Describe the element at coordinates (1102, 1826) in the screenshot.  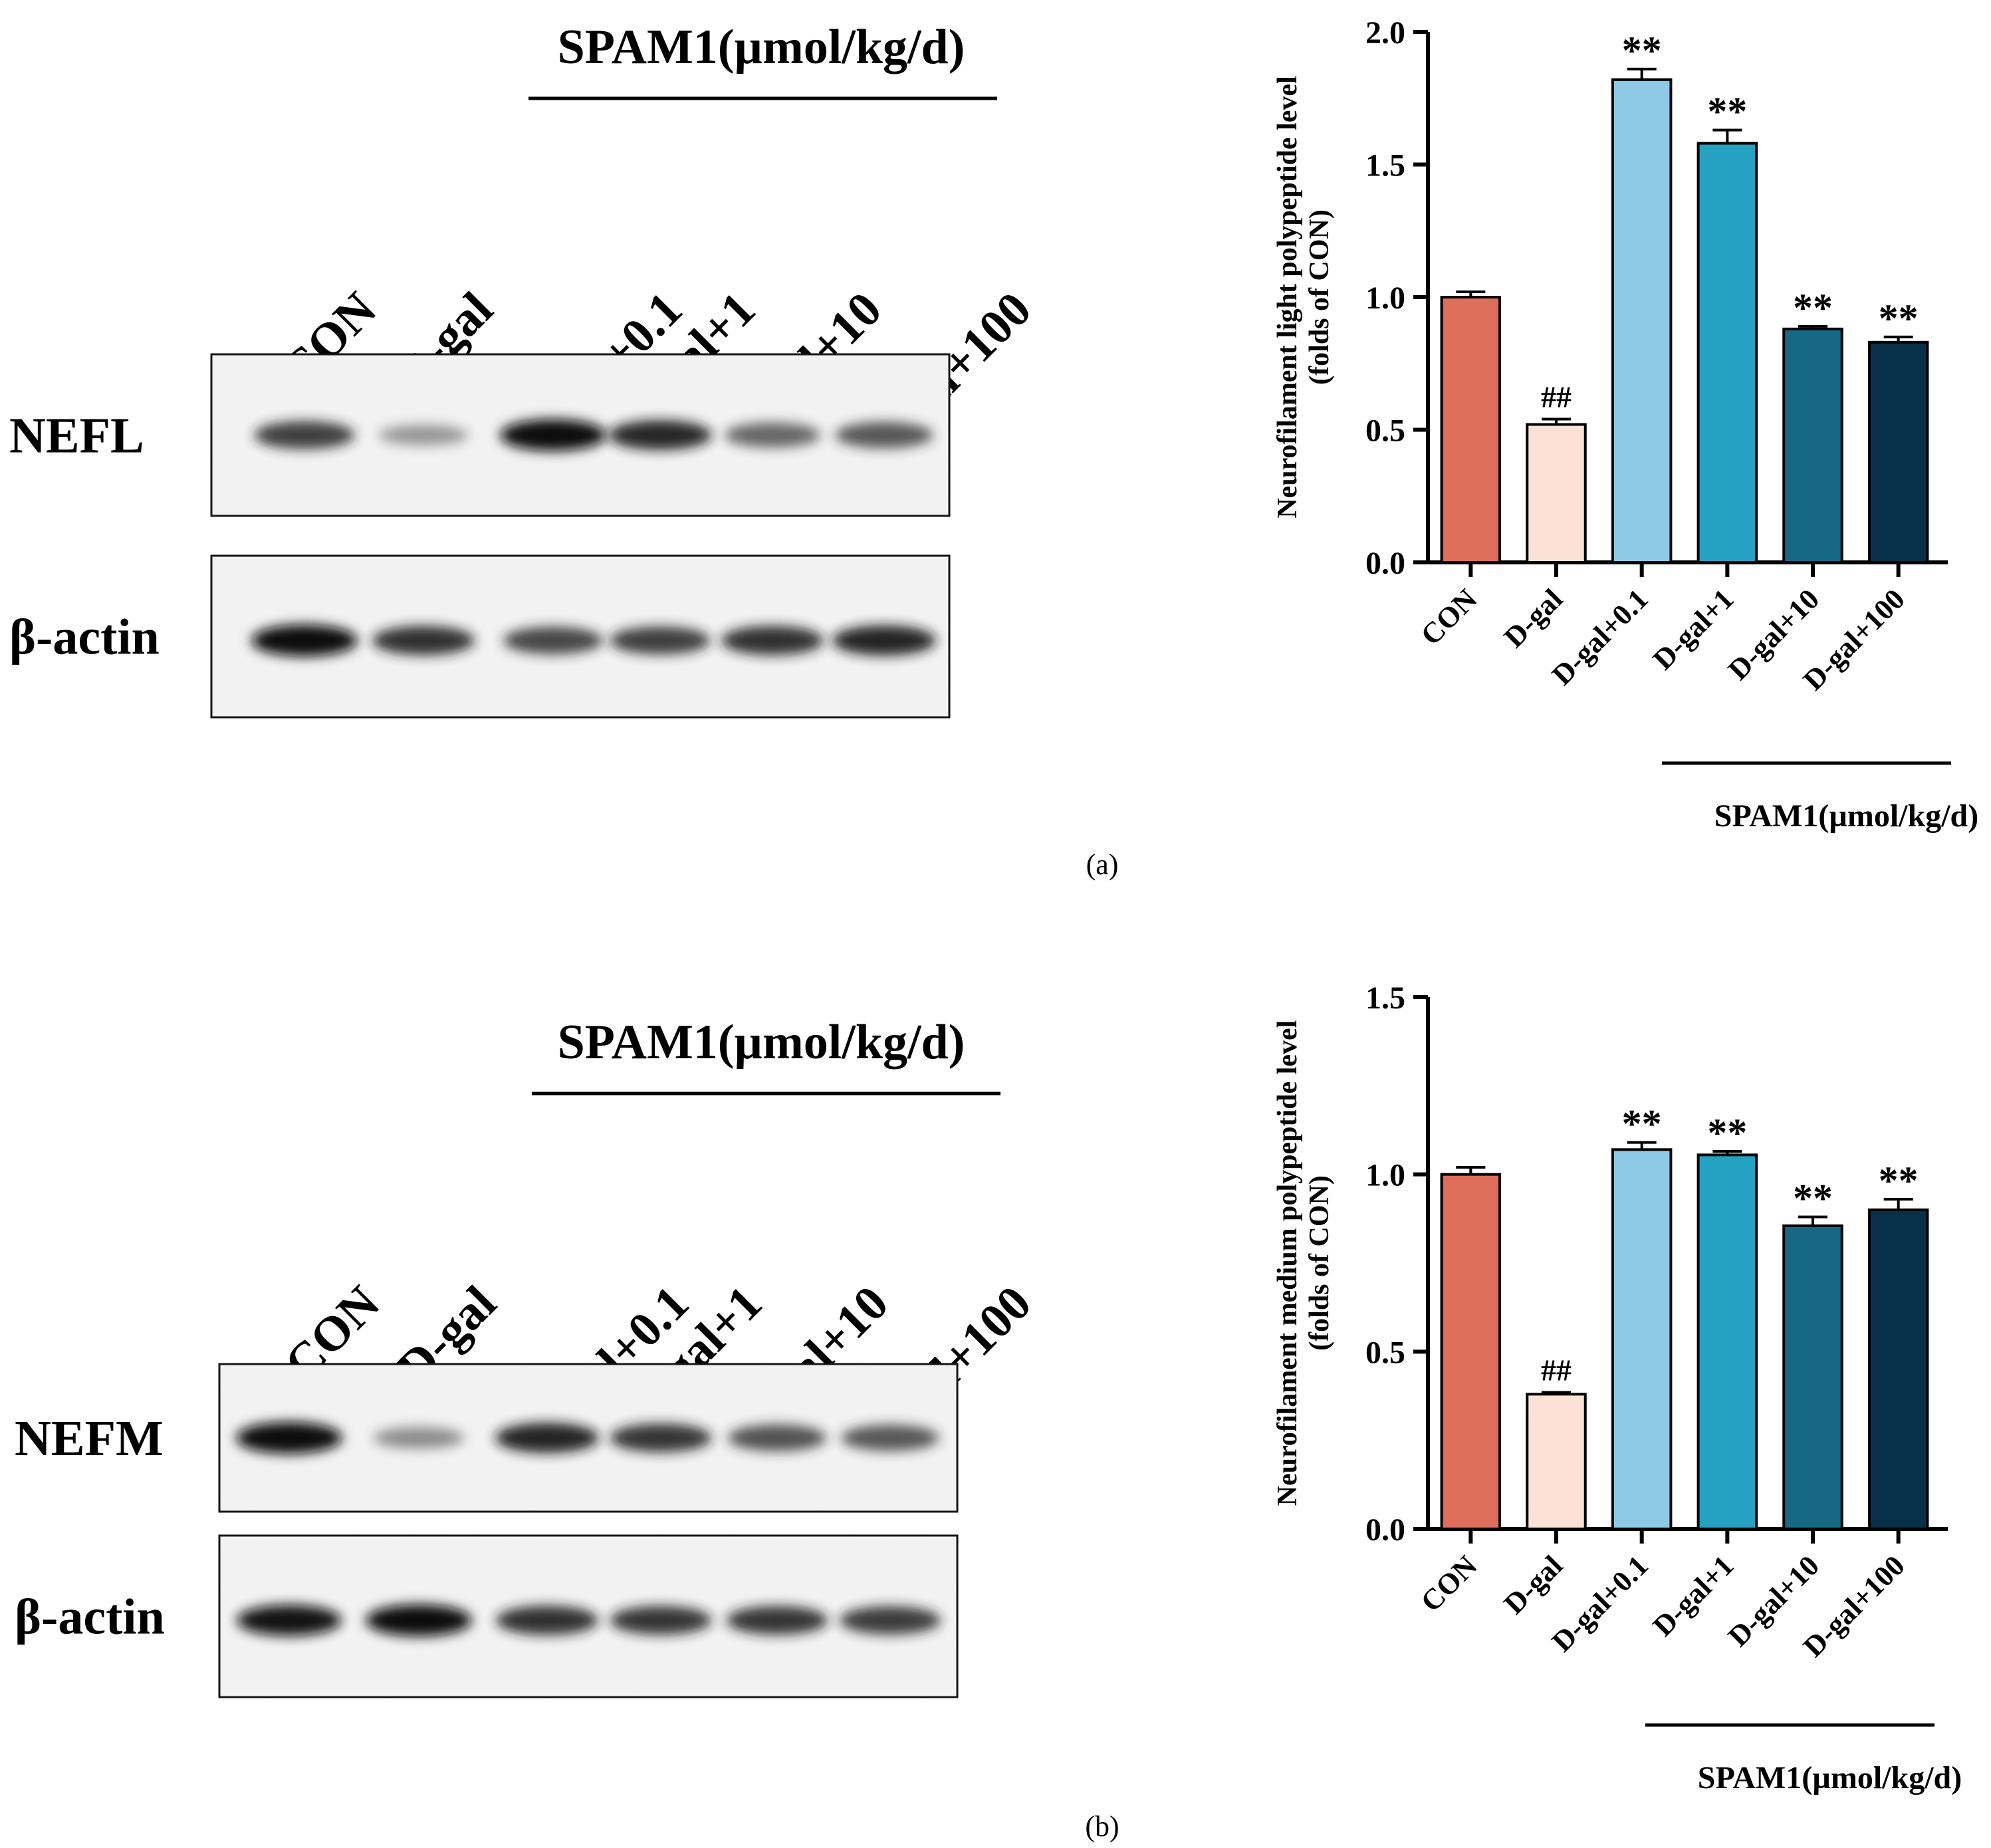
I see `caption-b: (b)` at that location.